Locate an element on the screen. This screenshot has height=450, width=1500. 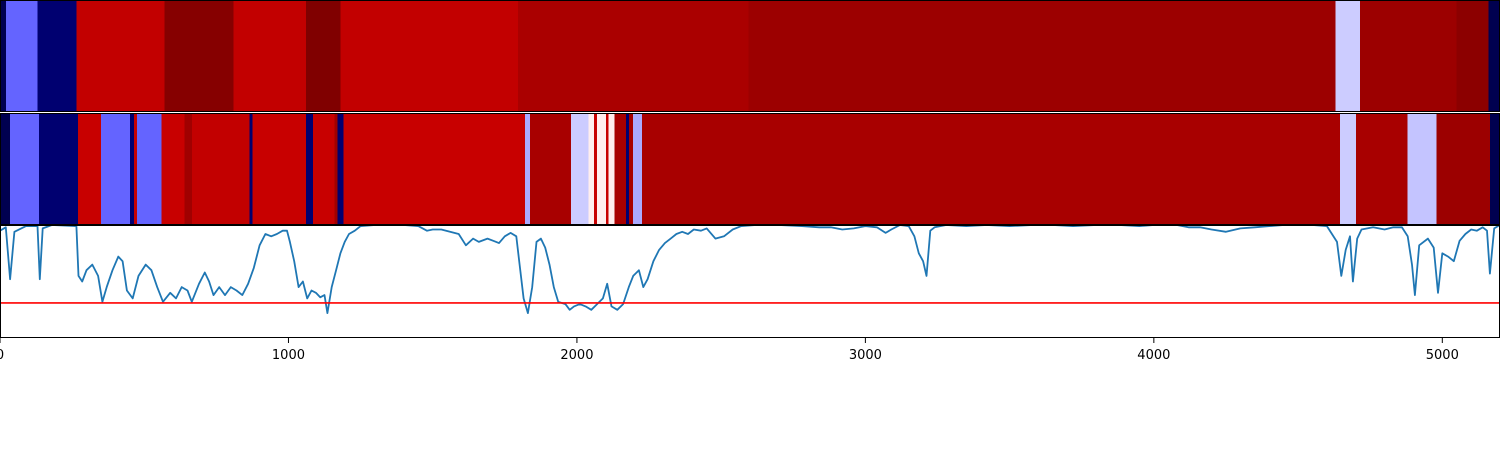
x-tick-label: 0 is located at coordinates (2, 355).